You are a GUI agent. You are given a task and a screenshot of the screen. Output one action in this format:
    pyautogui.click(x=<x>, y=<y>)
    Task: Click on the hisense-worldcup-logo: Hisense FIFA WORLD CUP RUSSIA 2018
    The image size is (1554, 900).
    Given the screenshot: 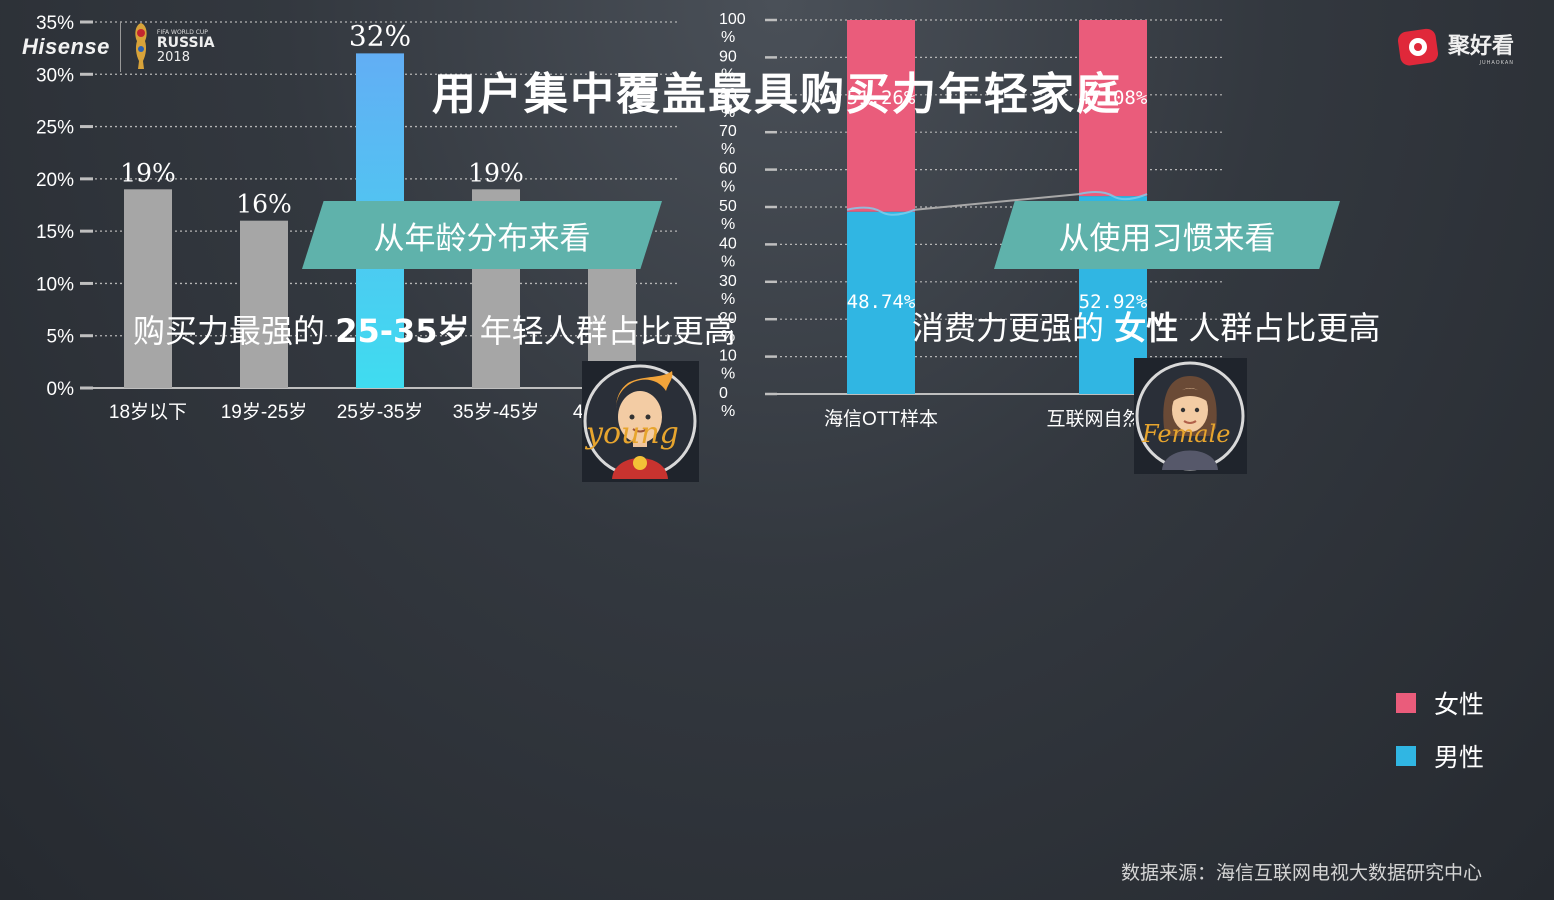 What is the action you would take?
    pyautogui.click(x=118, y=47)
    